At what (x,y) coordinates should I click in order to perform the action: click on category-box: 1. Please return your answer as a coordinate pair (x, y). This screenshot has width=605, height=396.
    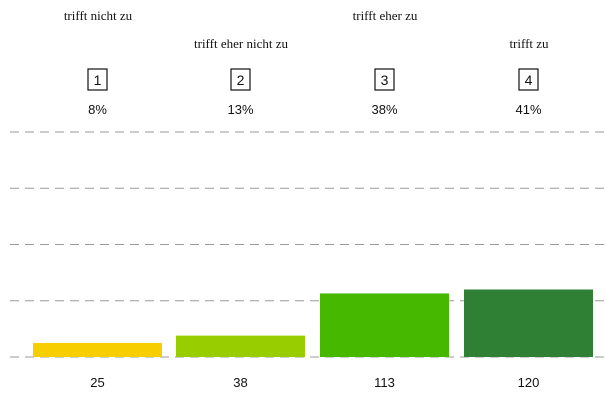
    Looking at the image, I should click on (97, 79).